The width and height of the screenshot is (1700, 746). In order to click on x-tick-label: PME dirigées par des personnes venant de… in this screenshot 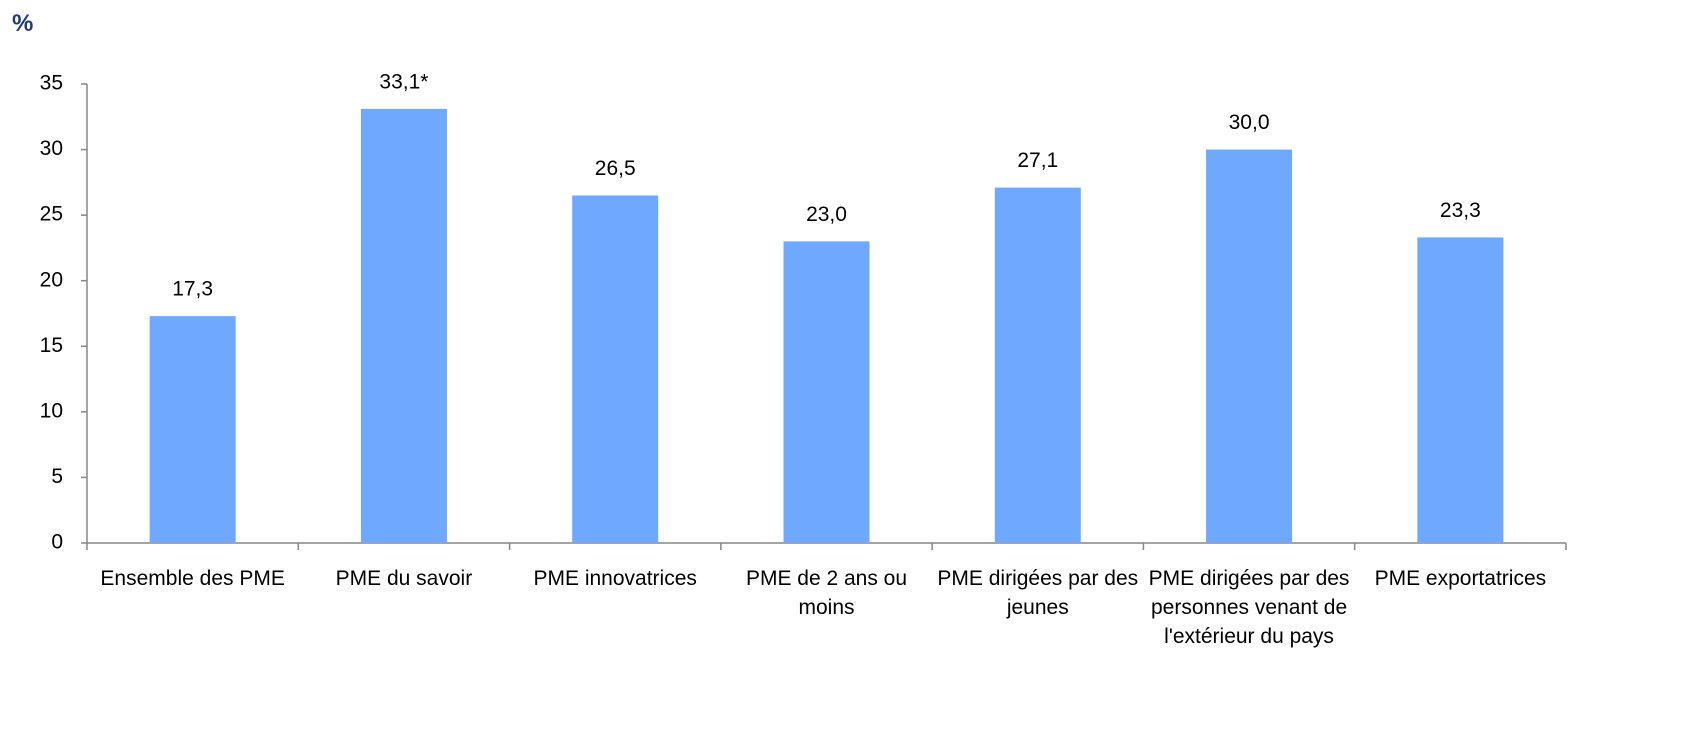, I will do `click(1249, 607)`.